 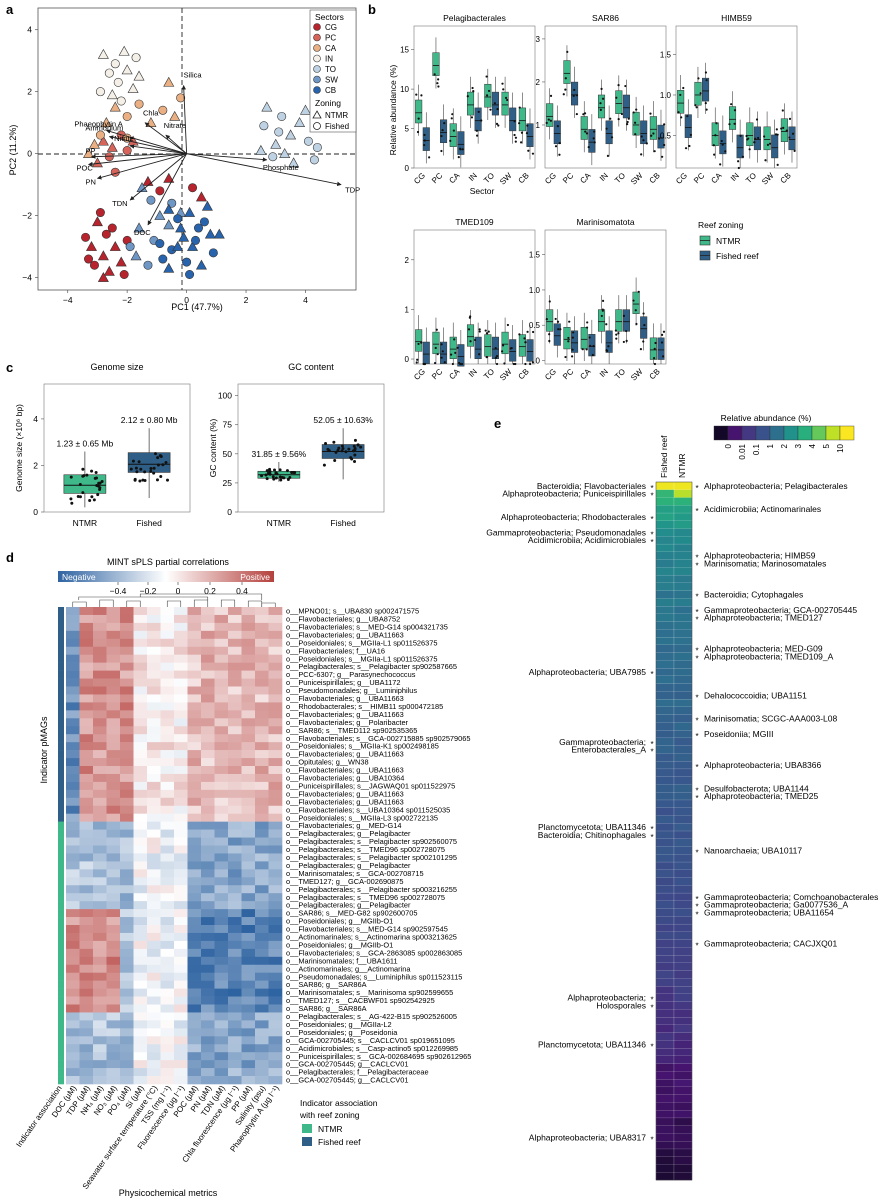 What do you see at coordinates (716, 178) in the screenshot?
I see `xtick-label: CA` at bounding box center [716, 178].